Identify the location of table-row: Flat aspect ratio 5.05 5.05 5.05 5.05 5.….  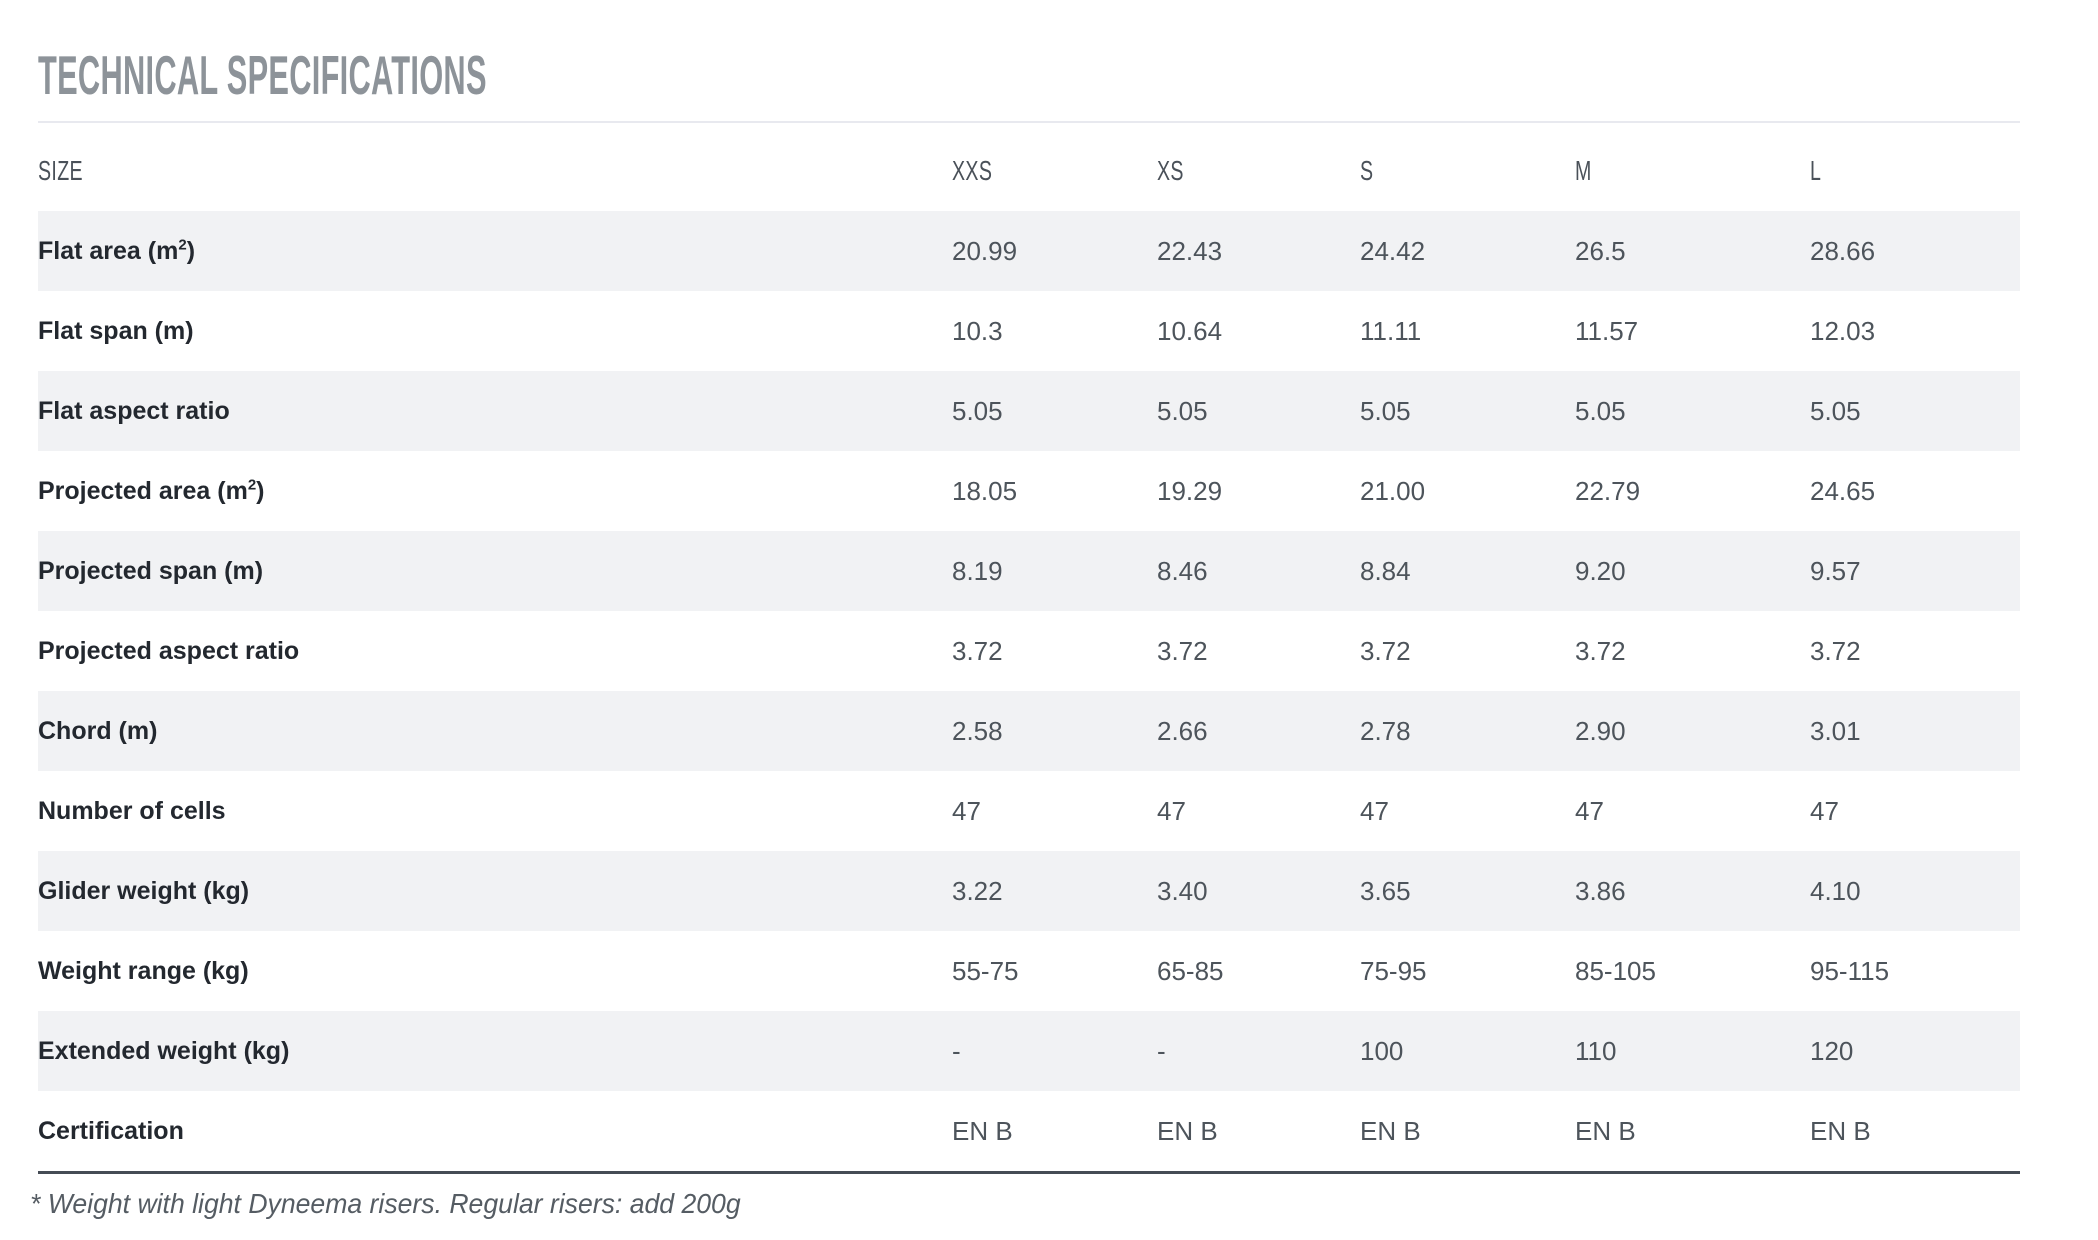
(1029, 411).